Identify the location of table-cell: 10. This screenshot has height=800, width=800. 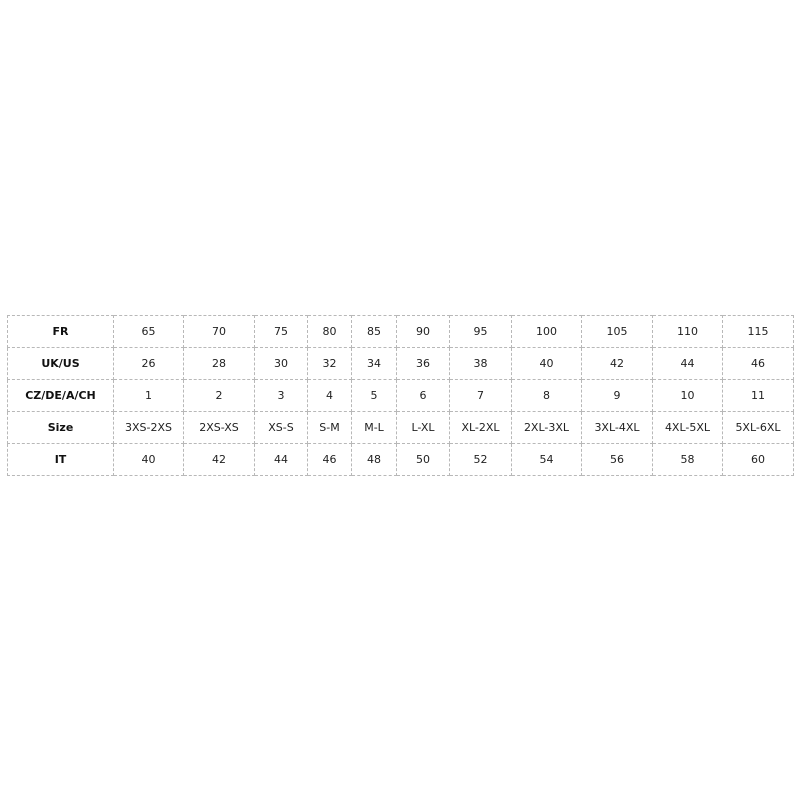
(687, 395).